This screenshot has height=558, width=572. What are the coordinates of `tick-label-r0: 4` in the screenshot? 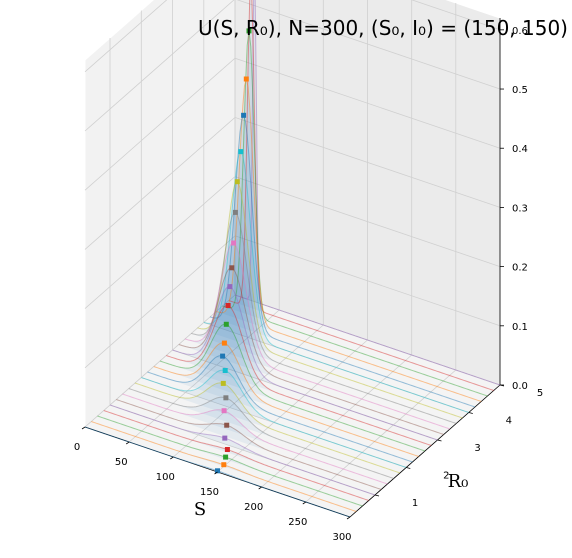 It's located at (509, 421).